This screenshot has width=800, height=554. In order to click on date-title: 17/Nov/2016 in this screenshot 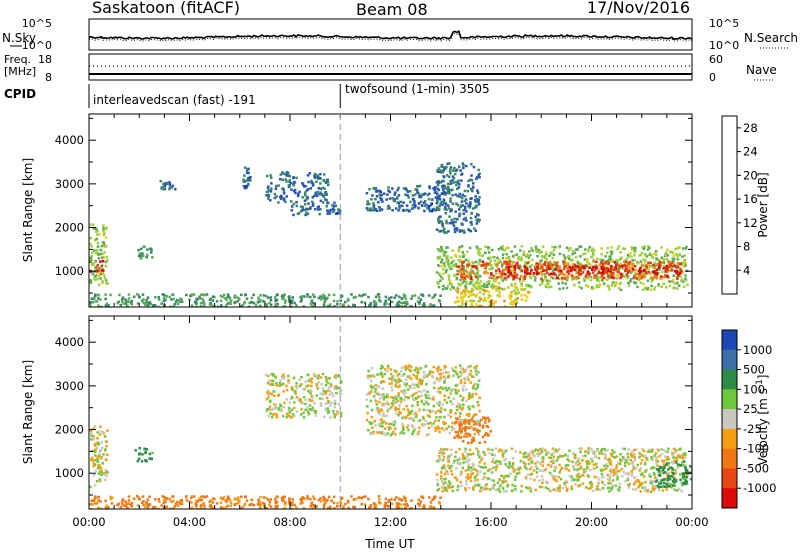, I will do `click(638, 8)`.